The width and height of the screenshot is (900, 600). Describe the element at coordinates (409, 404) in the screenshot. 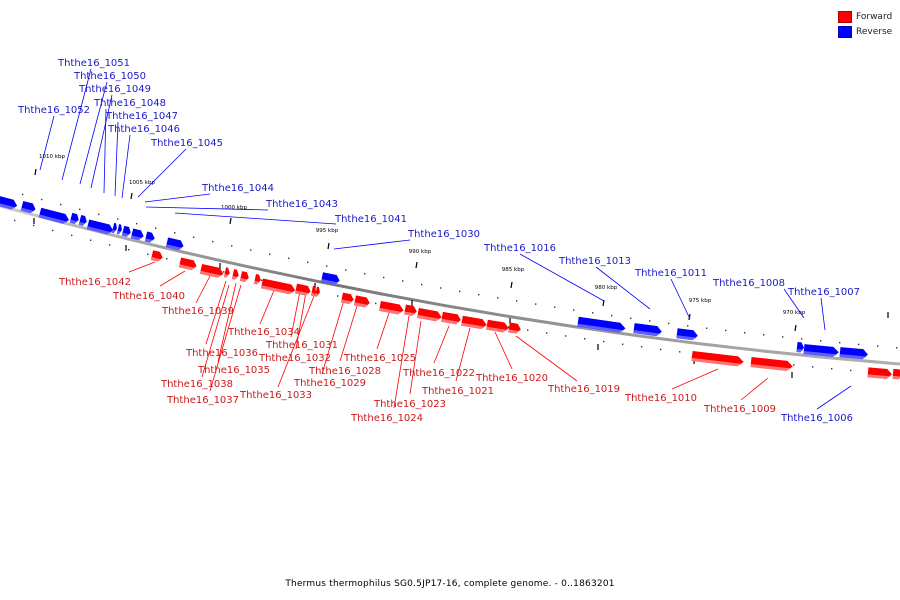

I see `gene-label: Ththe16_1023` at that location.